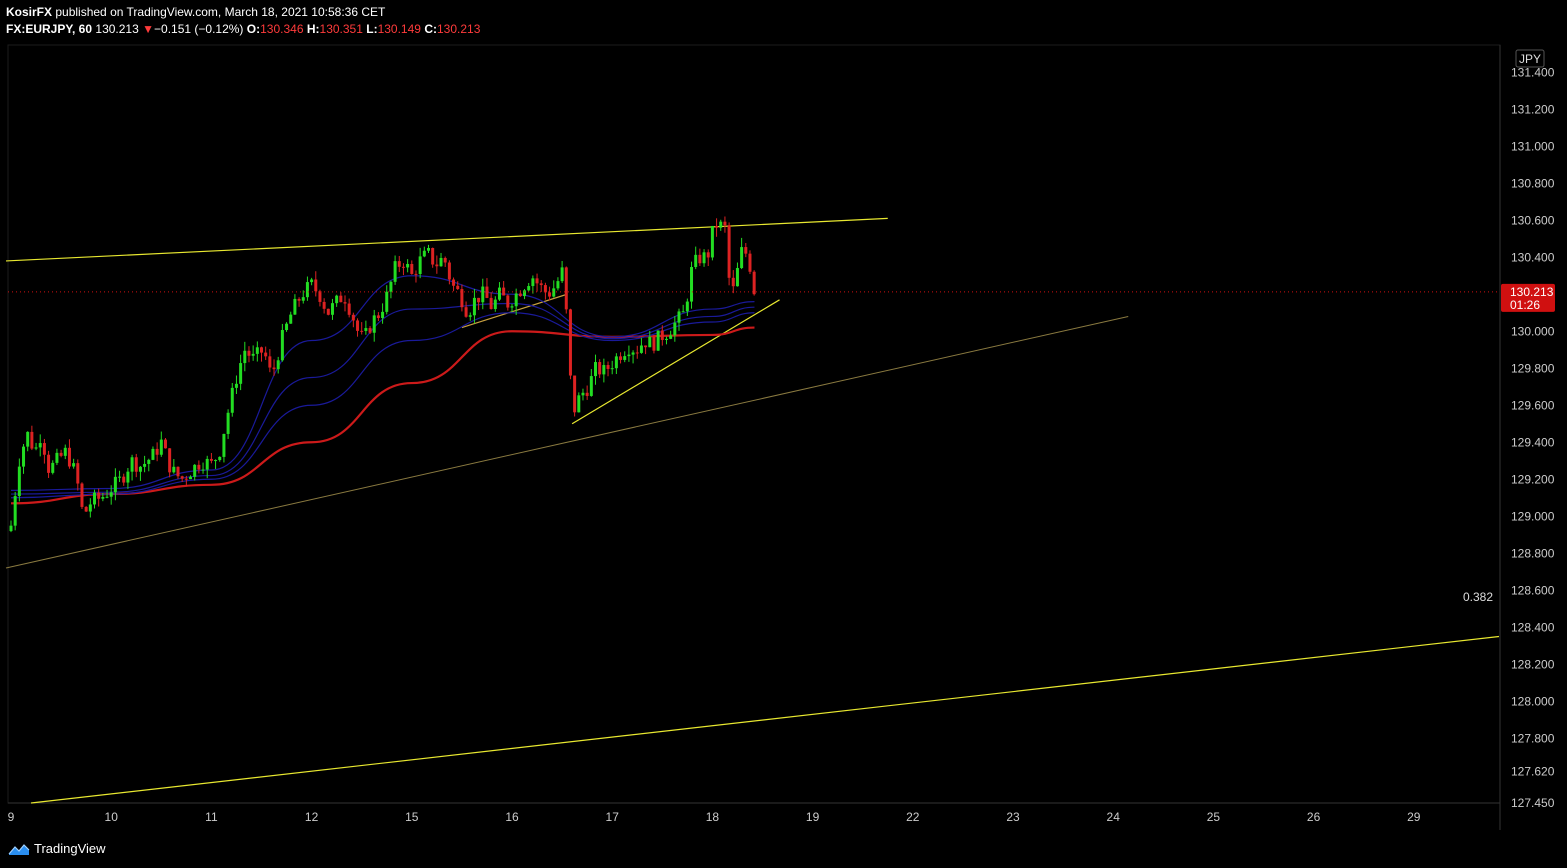 The height and width of the screenshot is (868, 1567). What do you see at coordinates (70, 848) in the screenshot?
I see `brand-label: TradingView` at bounding box center [70, 848].